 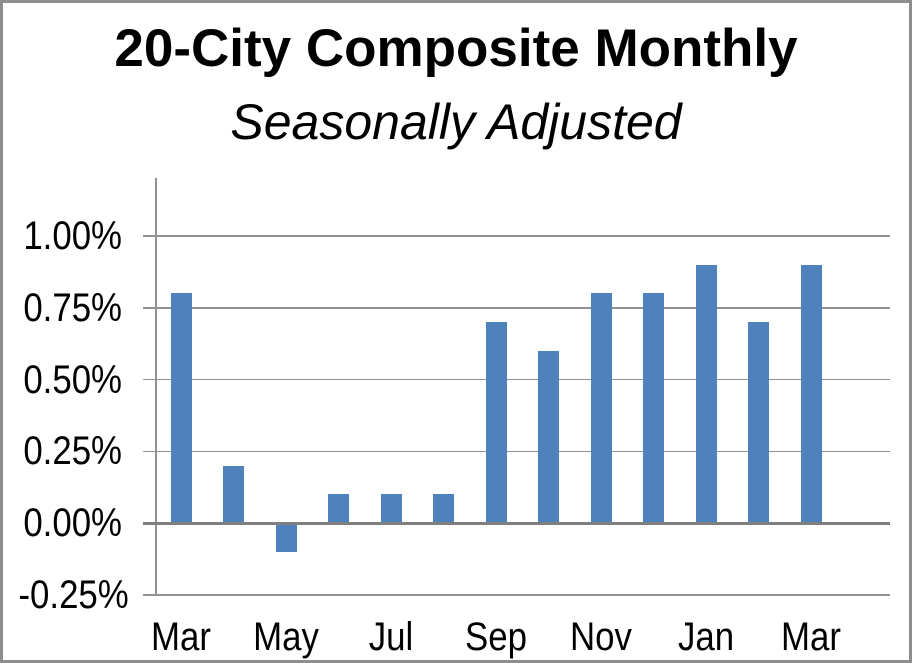 What do you see at coordinates (601, 408) in the screenshot?
I see `bar-nov` at bounding box center [601, 408].